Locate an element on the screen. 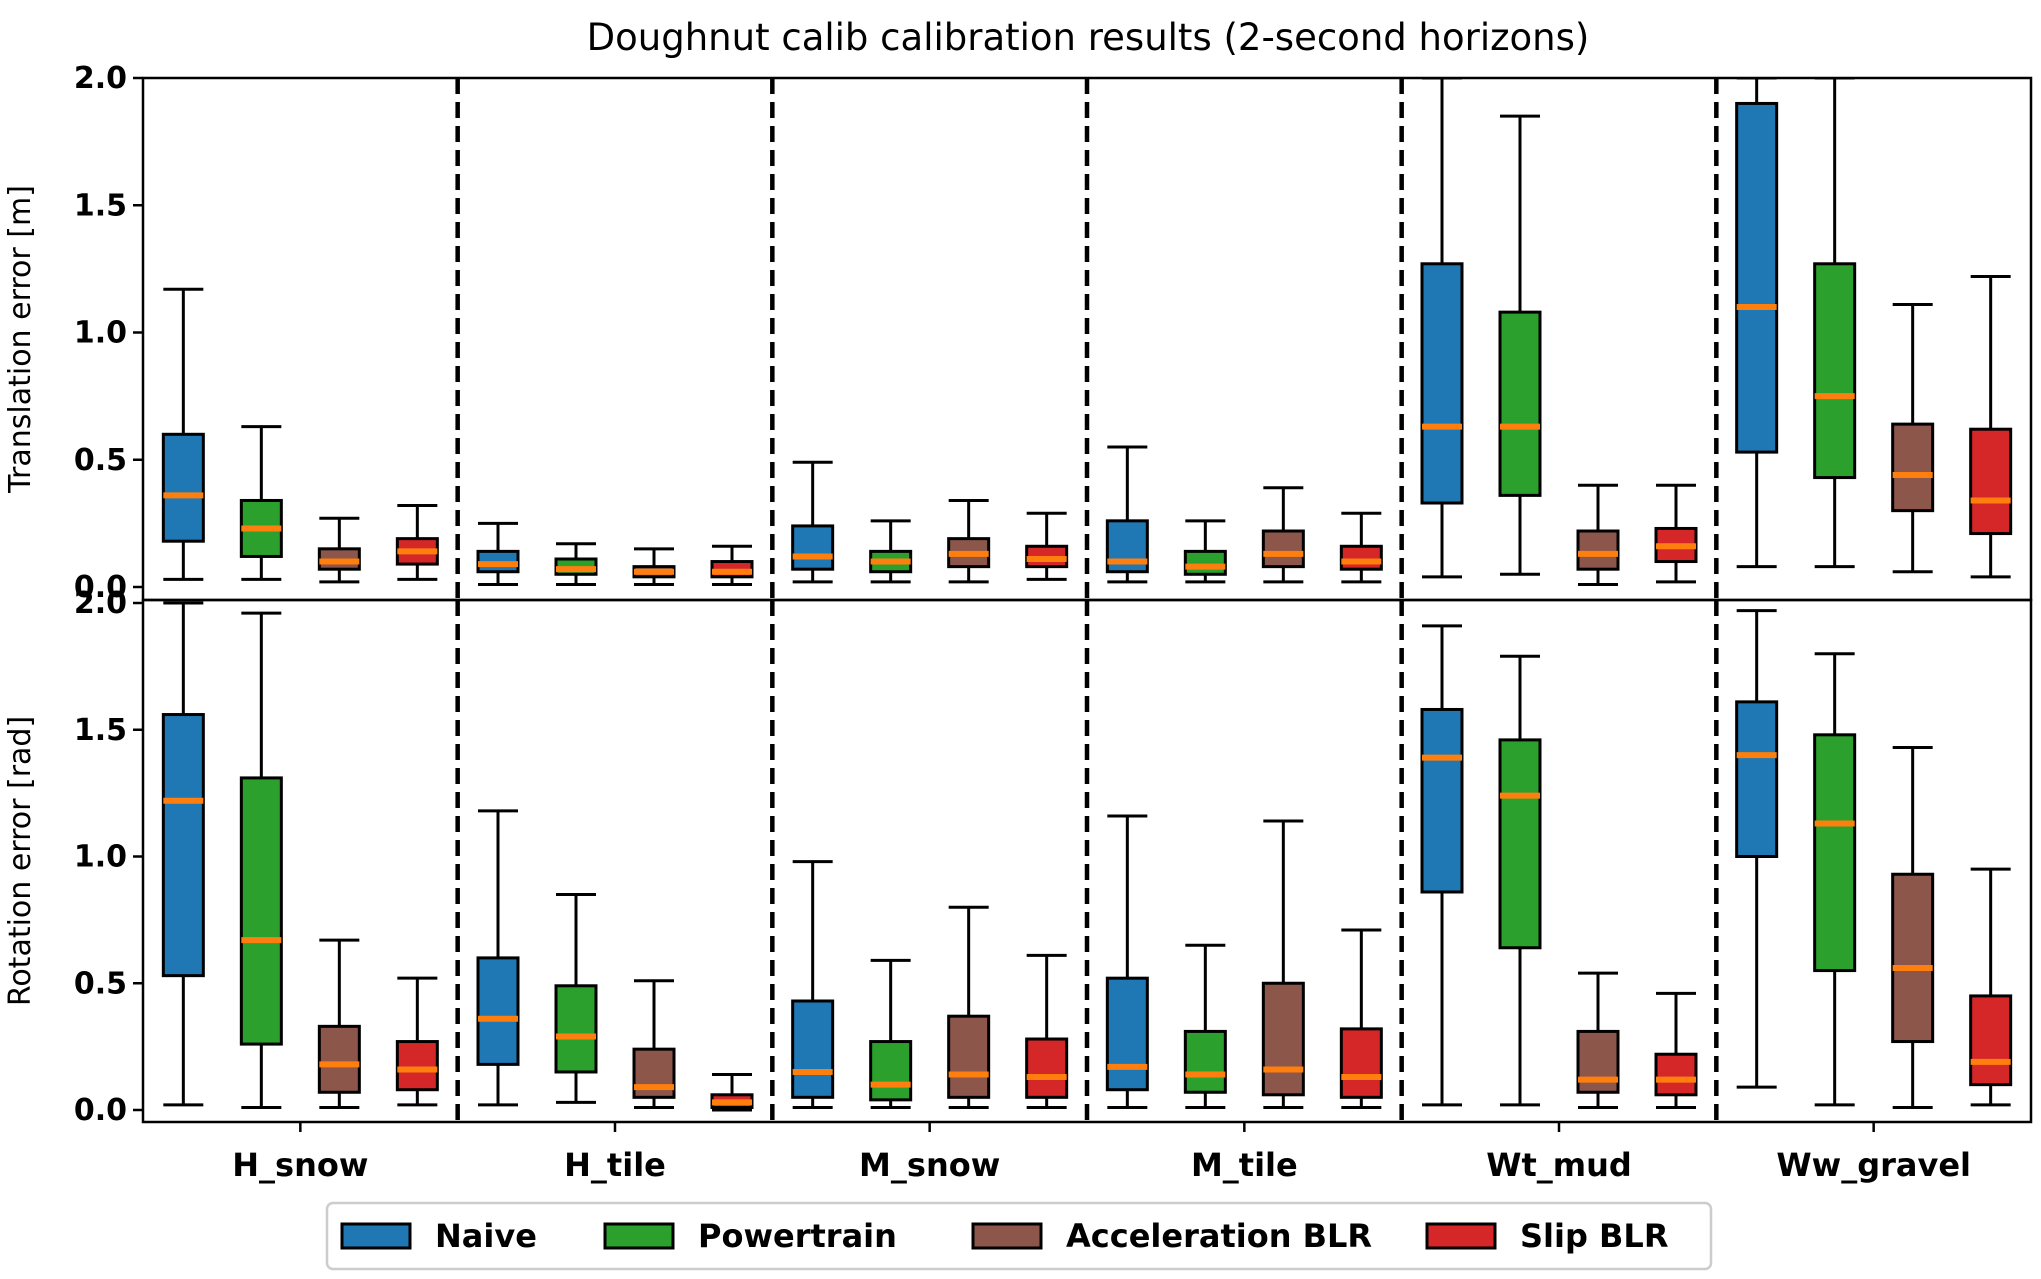  box-Wt_mud-acceleration-blr is located at coordinates (1598, 1040).